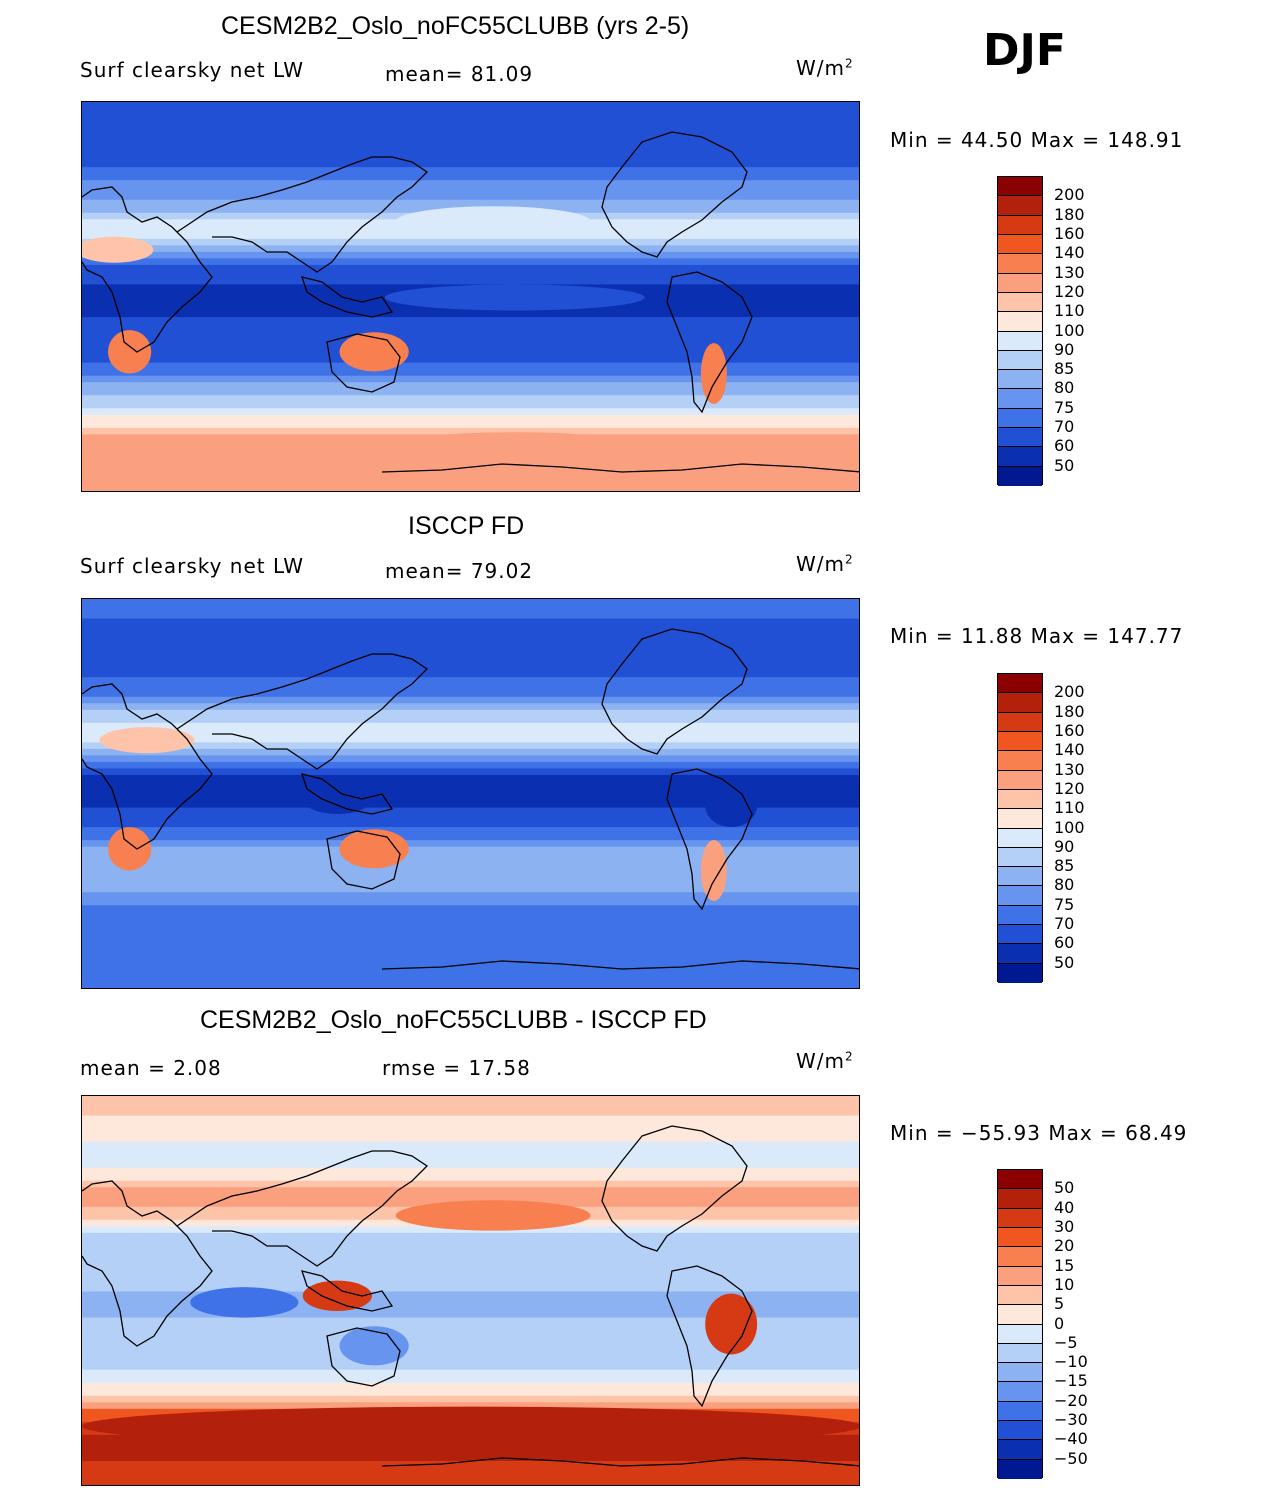 The width and height of the screenshot is (1285, 1491). Describe the element at coordinates (1069, 769) in the screenshot. I see `colorbar-tick-label: 130` at that location.